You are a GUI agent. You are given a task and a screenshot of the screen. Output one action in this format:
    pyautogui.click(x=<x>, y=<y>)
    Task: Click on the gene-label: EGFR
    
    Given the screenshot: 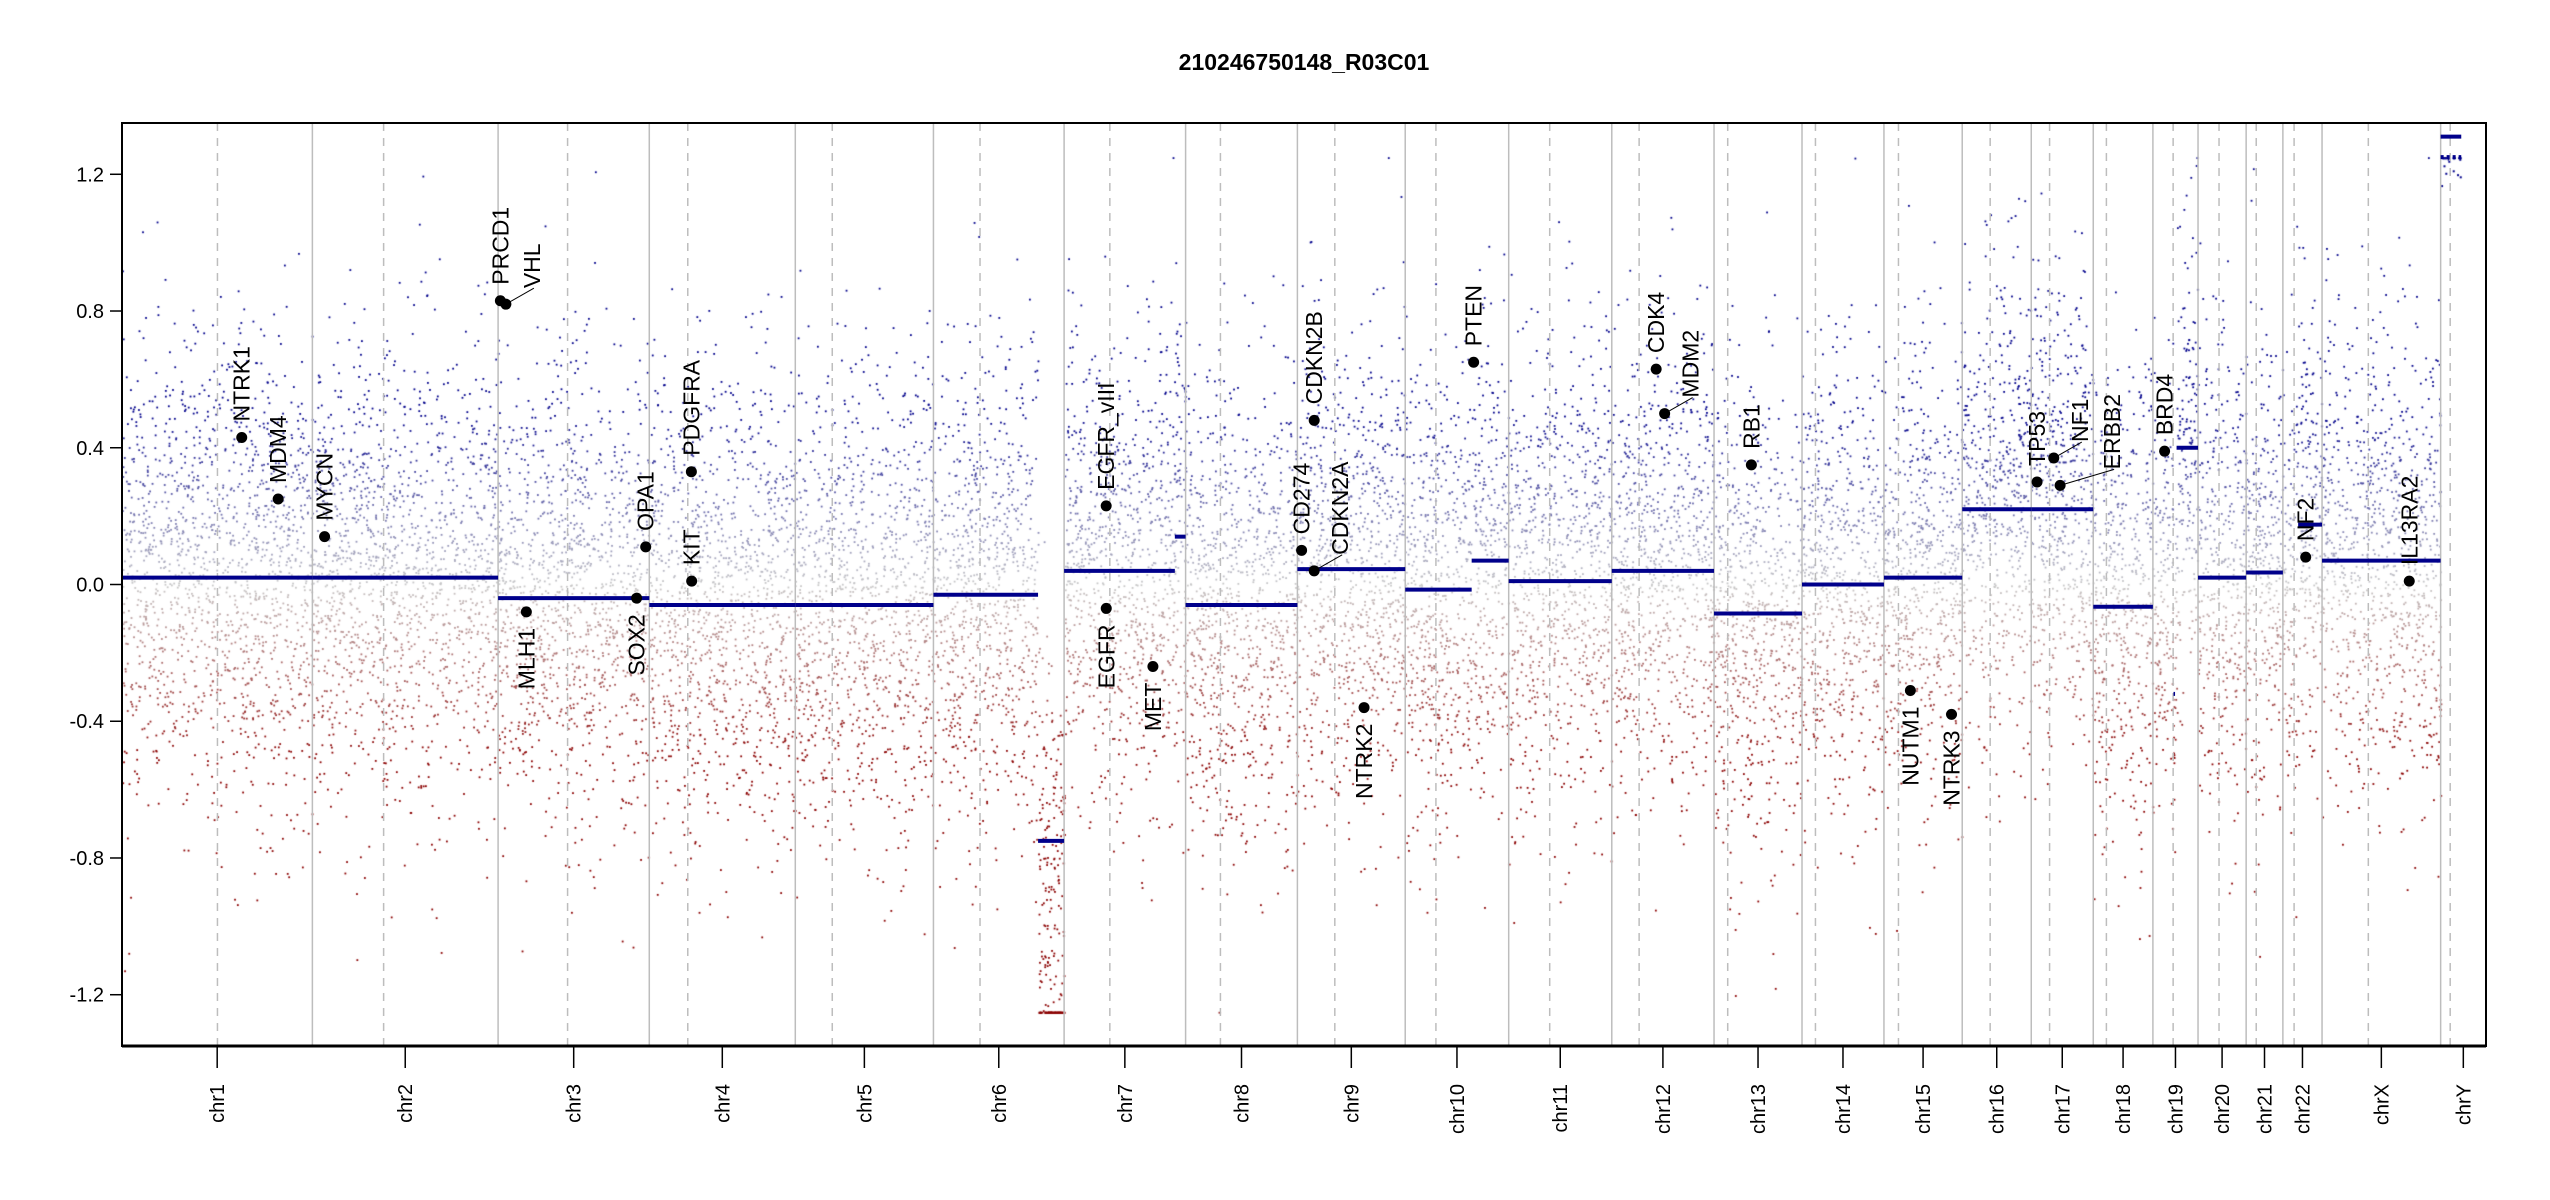 What is the action you would take?
    pyautogui.click(x=1106, y=656)
    